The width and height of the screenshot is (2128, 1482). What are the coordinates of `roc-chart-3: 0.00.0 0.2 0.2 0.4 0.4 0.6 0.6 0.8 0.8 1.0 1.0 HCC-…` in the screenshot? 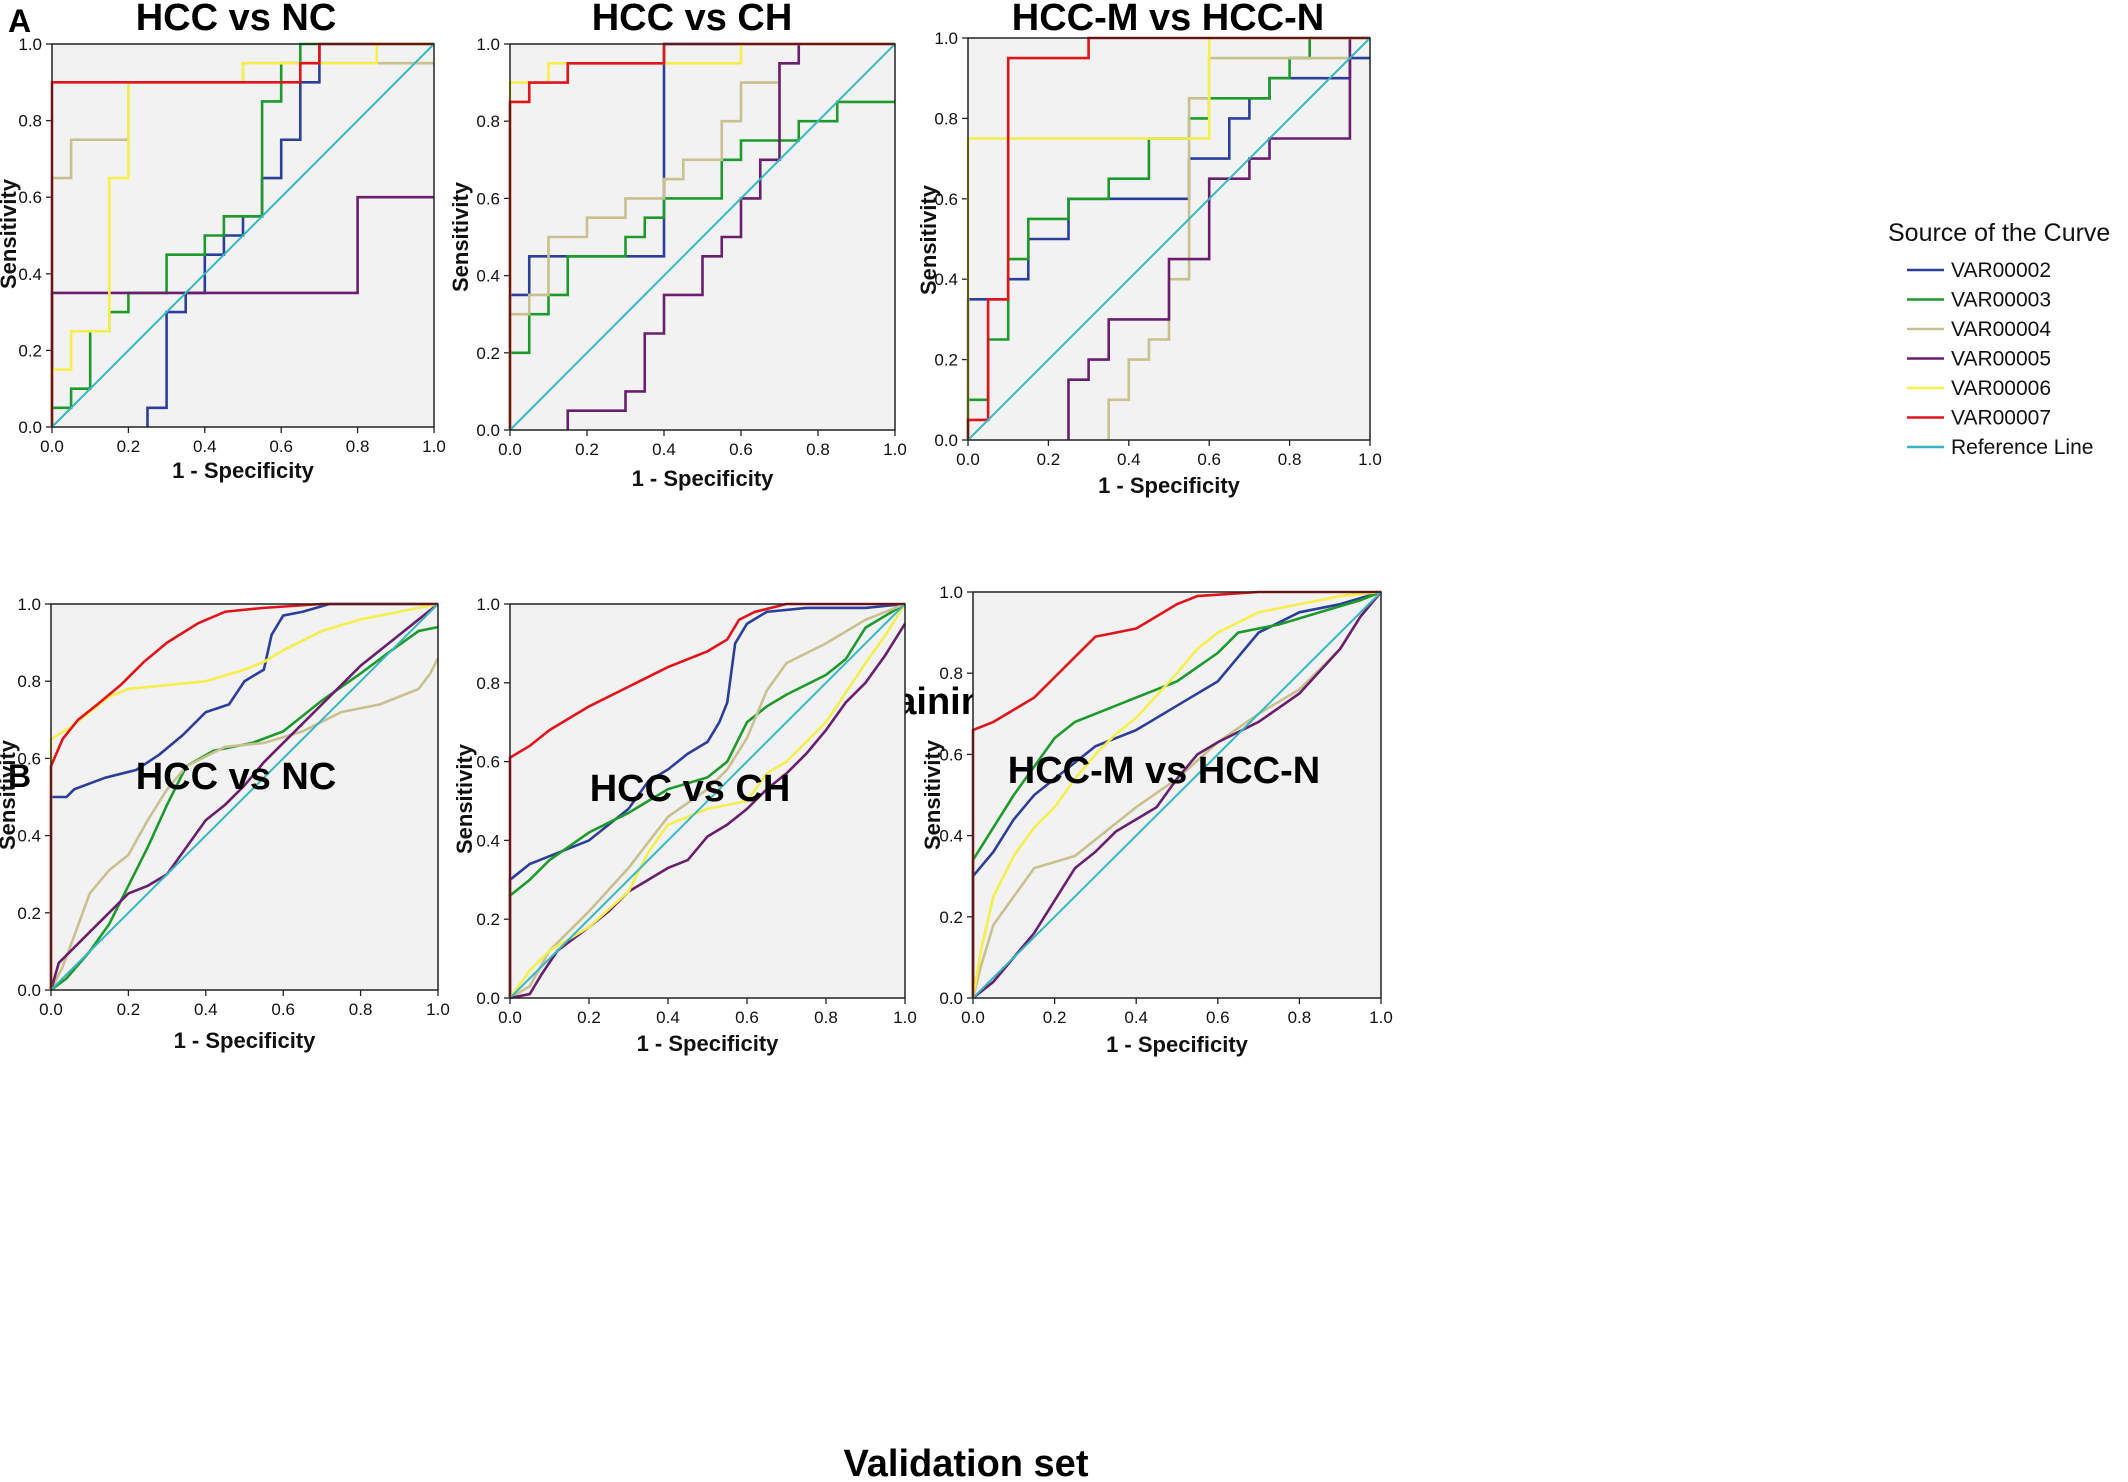 It's located at (1149, 249).